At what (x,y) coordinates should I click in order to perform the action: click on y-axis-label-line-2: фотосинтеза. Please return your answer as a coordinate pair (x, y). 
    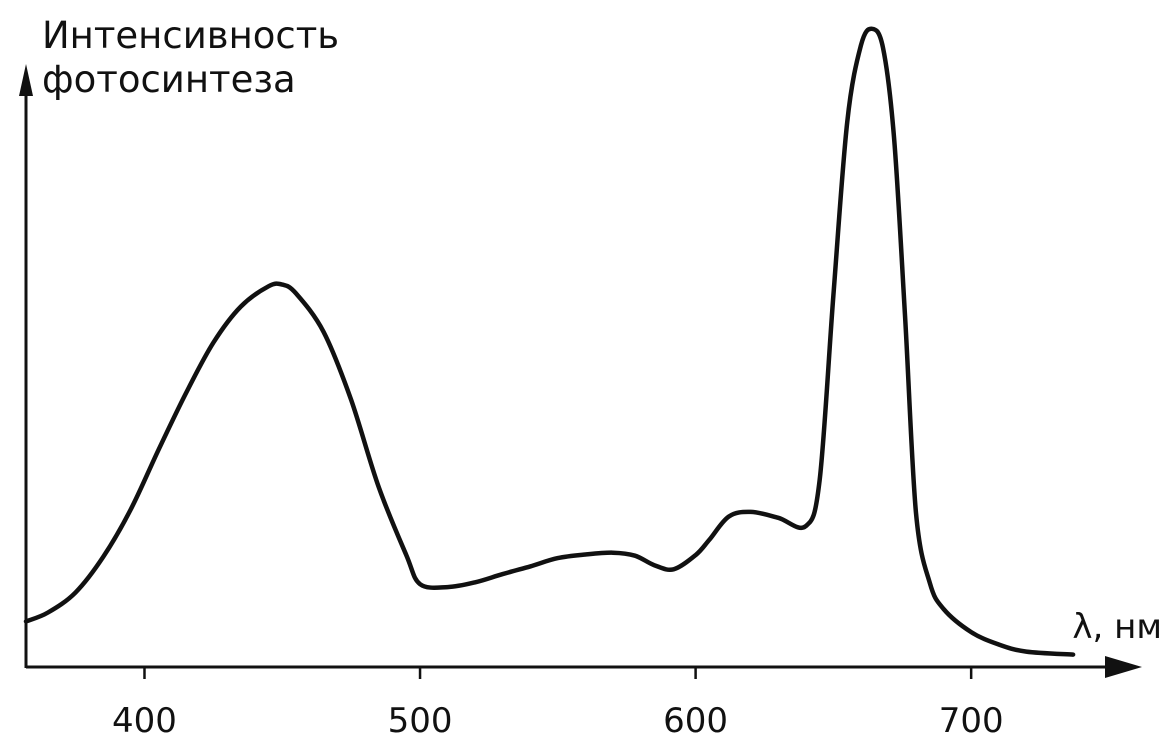
    Looking at the image, I should click on (169, 79).